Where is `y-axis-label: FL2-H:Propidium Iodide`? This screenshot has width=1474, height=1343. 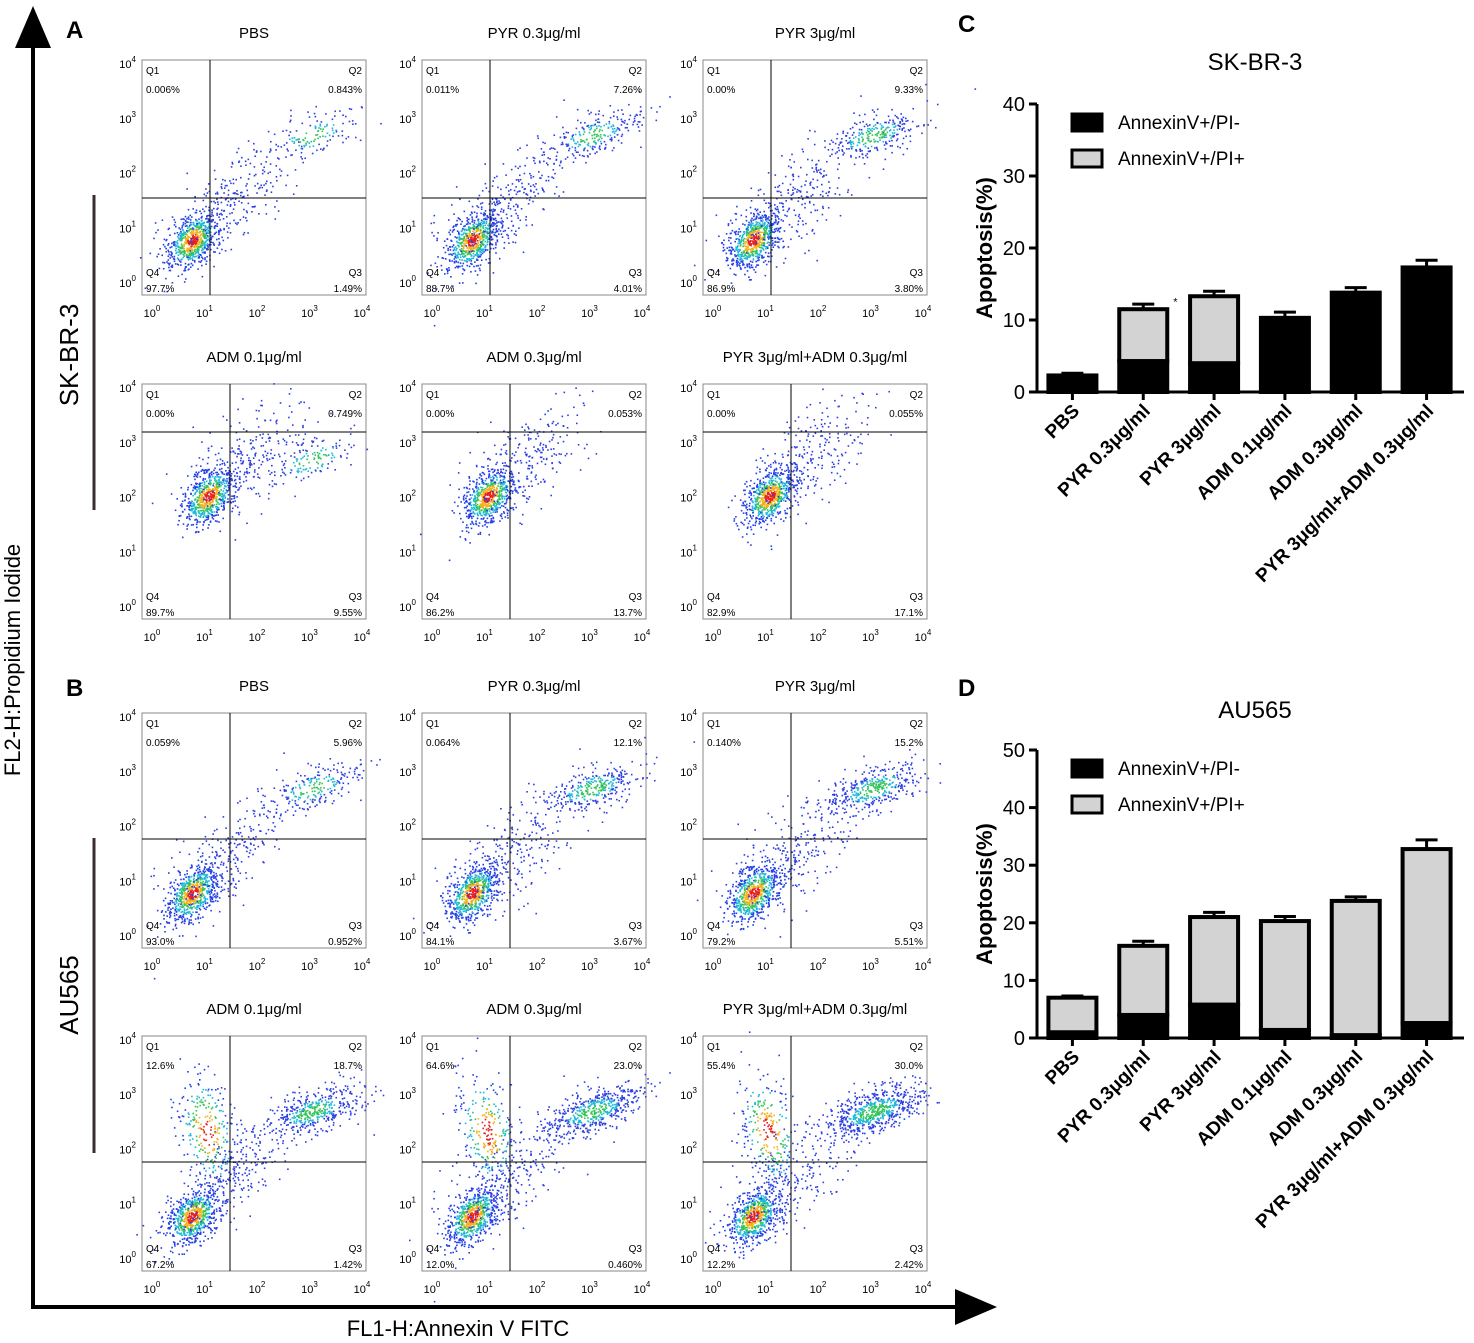
y-axis-label: FL2-H:Propidium Iodide is located at coordinates (12, 660).